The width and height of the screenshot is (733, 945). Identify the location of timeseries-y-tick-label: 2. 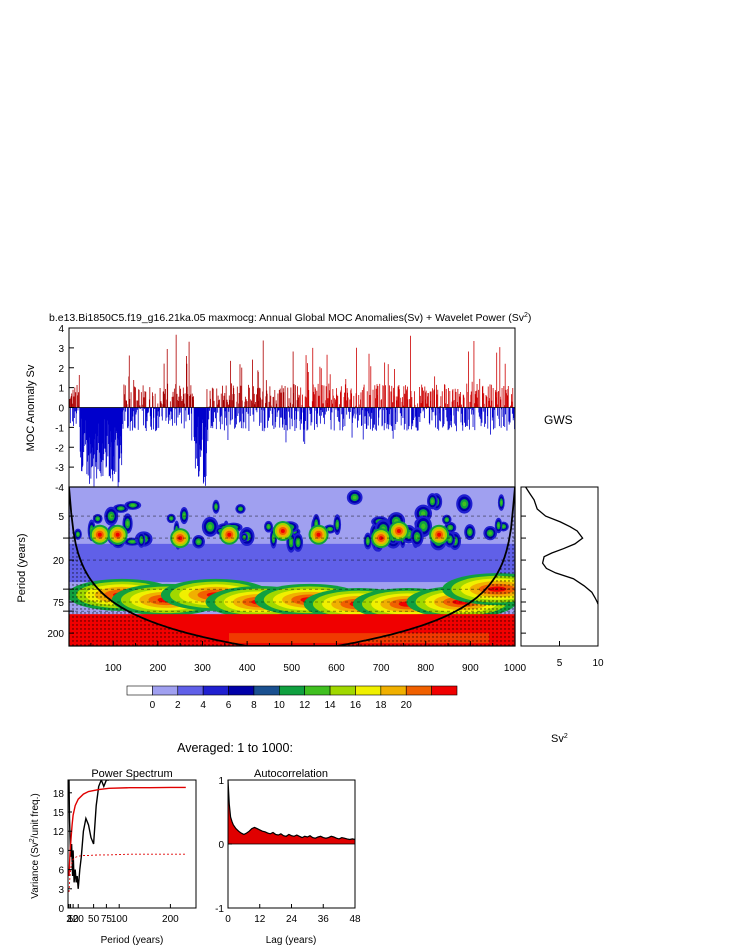
(61, 369).